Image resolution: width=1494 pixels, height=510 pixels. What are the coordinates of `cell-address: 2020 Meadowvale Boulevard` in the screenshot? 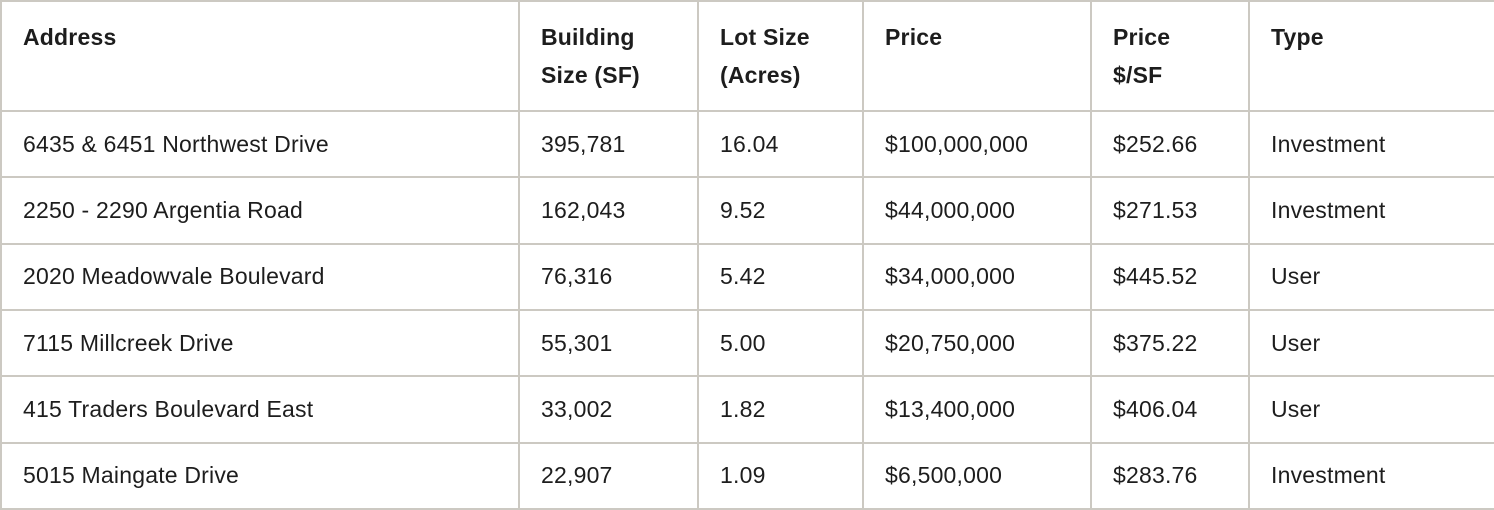 It's located at (260, 276).